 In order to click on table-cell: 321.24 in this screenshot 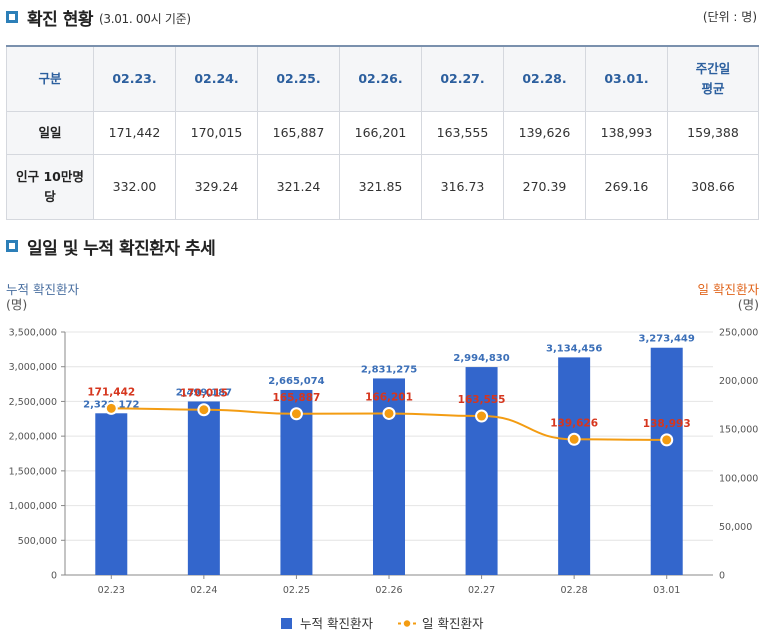, I will do `click(298, 186)`.